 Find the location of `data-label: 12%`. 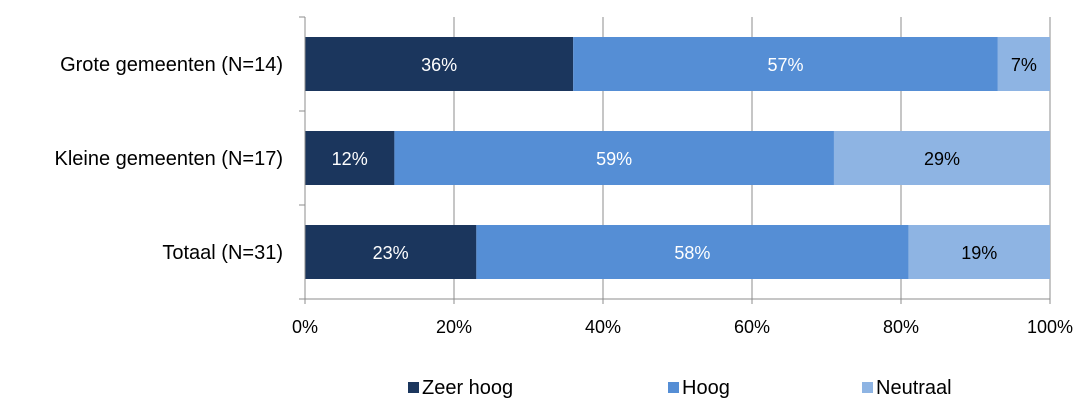

data-label: 12% is located at coordinates (350, 159).